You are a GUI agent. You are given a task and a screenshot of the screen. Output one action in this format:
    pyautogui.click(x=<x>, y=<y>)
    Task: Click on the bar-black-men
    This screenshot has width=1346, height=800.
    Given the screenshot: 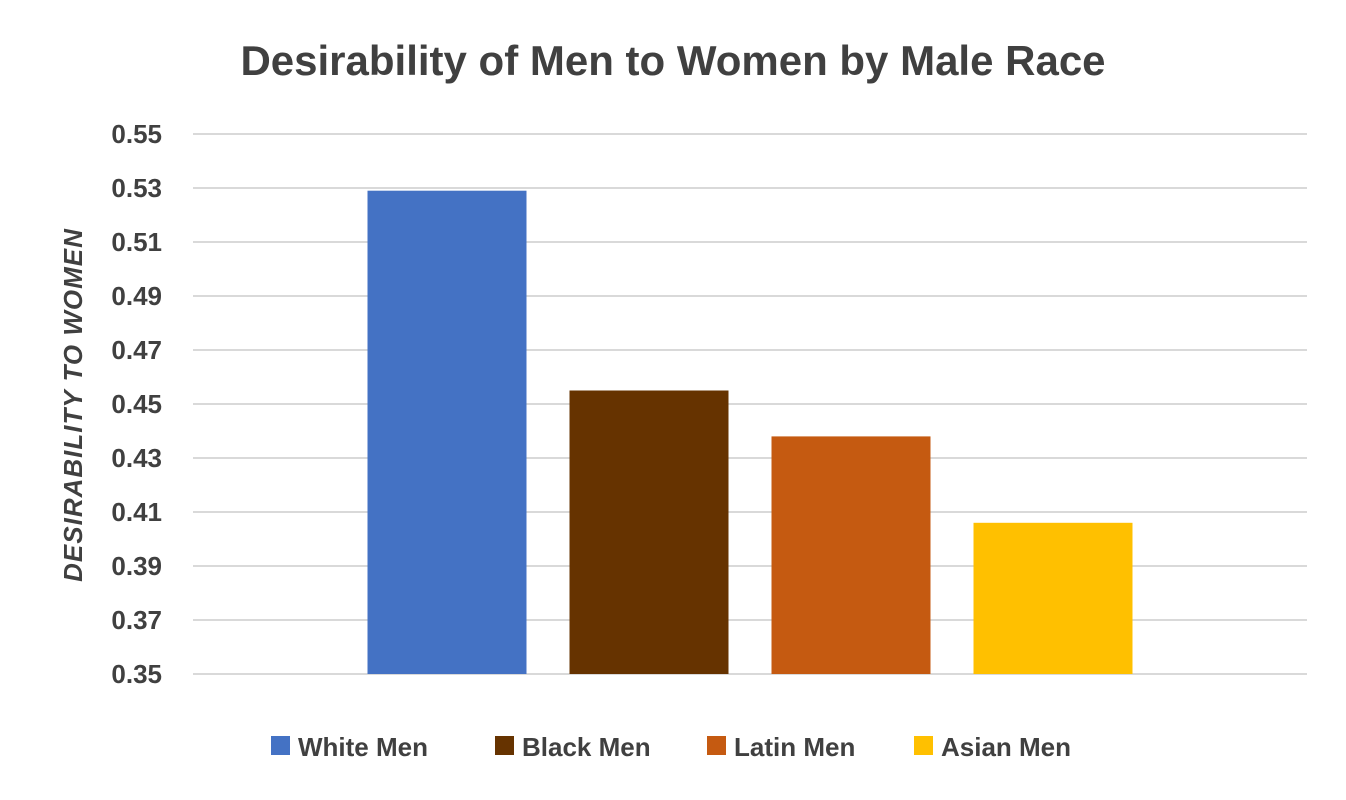 What is the action you would take?
    pyautogui.click(x=649, y=532)
    